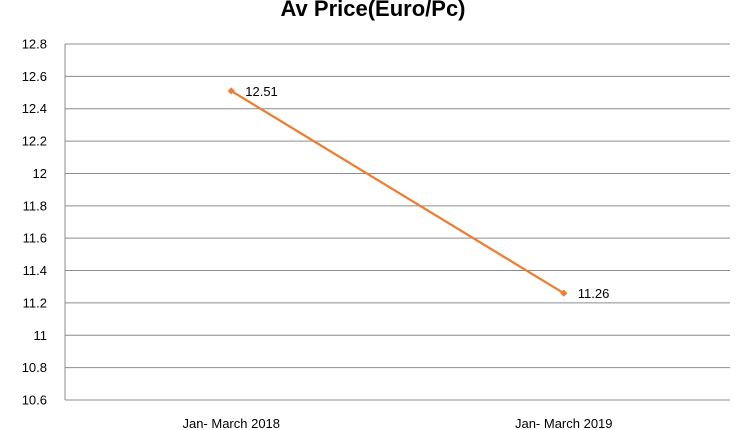 The height and width of the screenshot is (430, 750). What do you see at coordinates (231, 423) in the screenshot?
I see `x-category-label: Jan- March 2018` at bounding box center [231, 423].